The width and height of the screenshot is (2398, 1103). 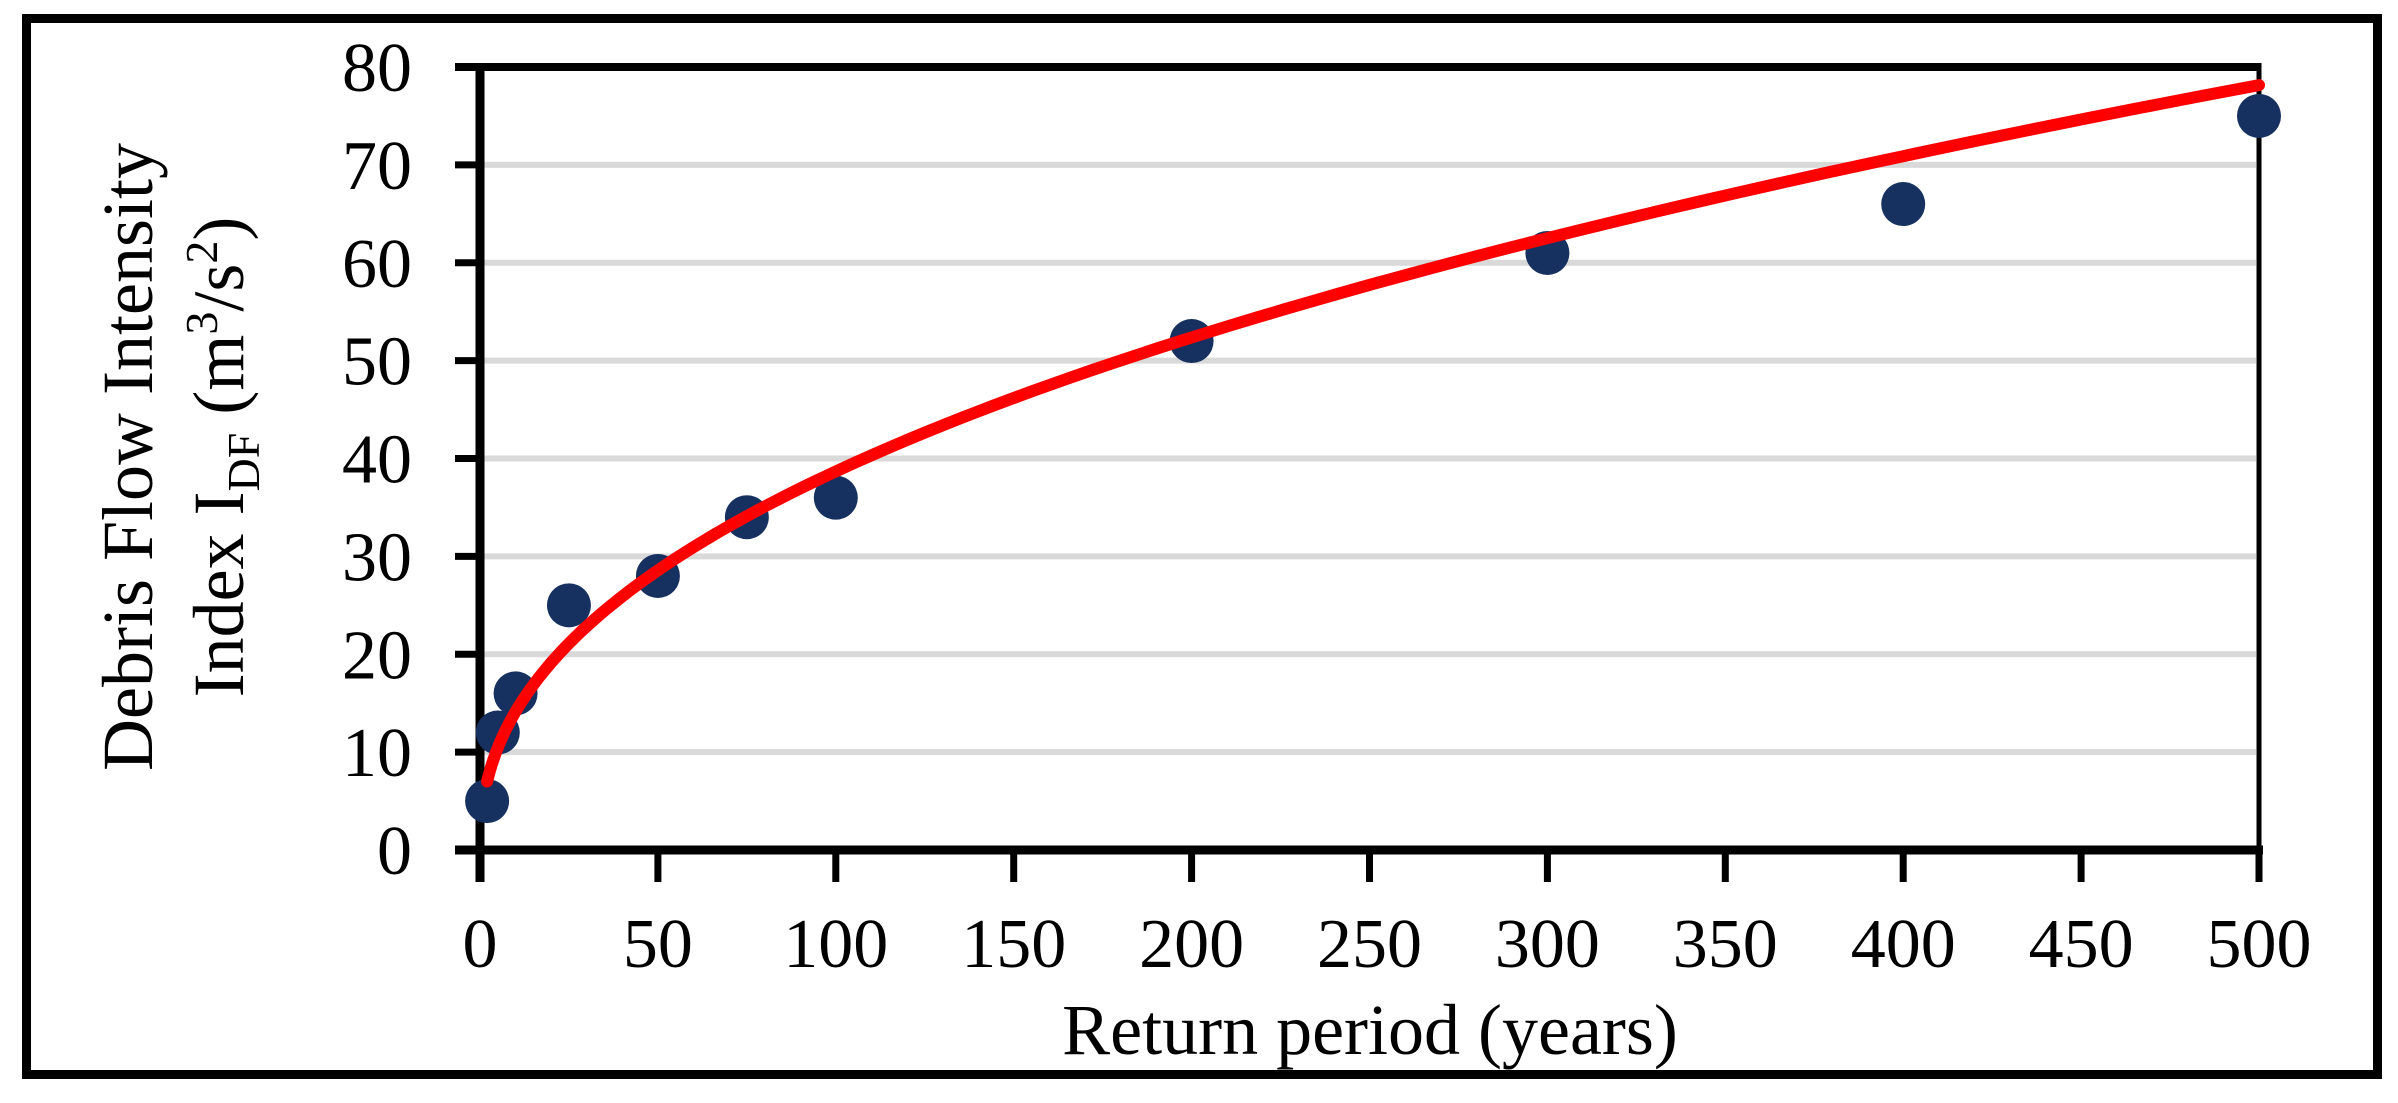 I want to click on x-tick-label: 400, so click(x=1903, y=944).